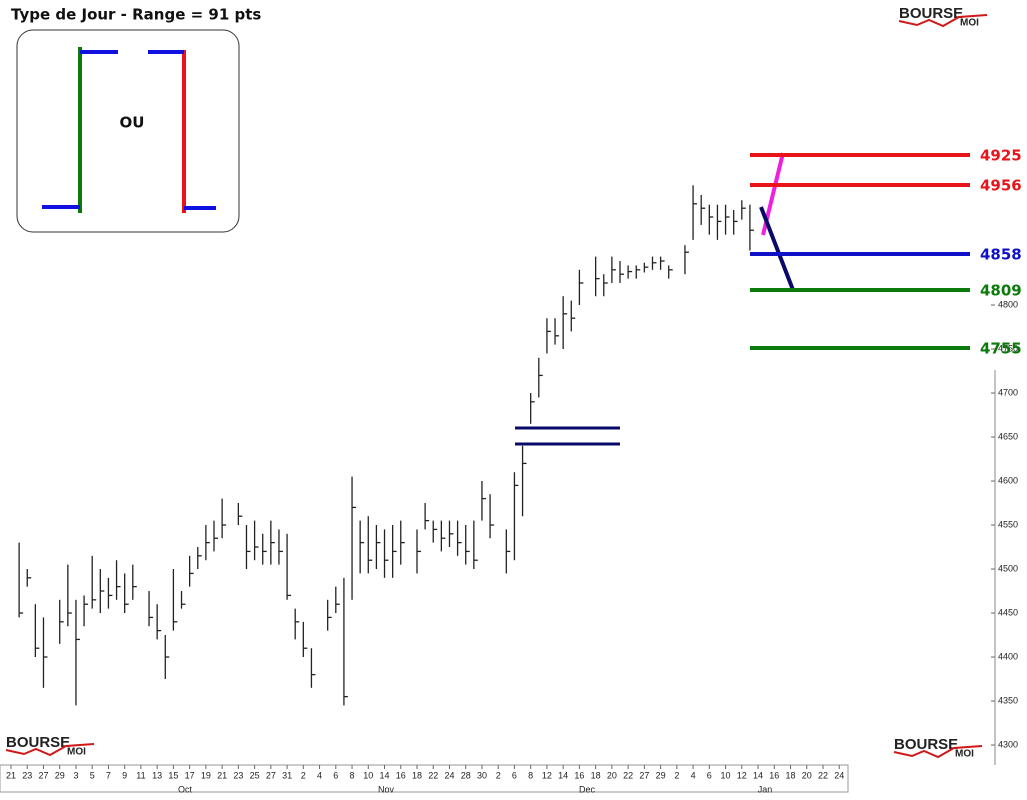 The height and width of the screenshot is (800, 1027). I want to click on y-tick-label: 4700, so click(1008, 392).